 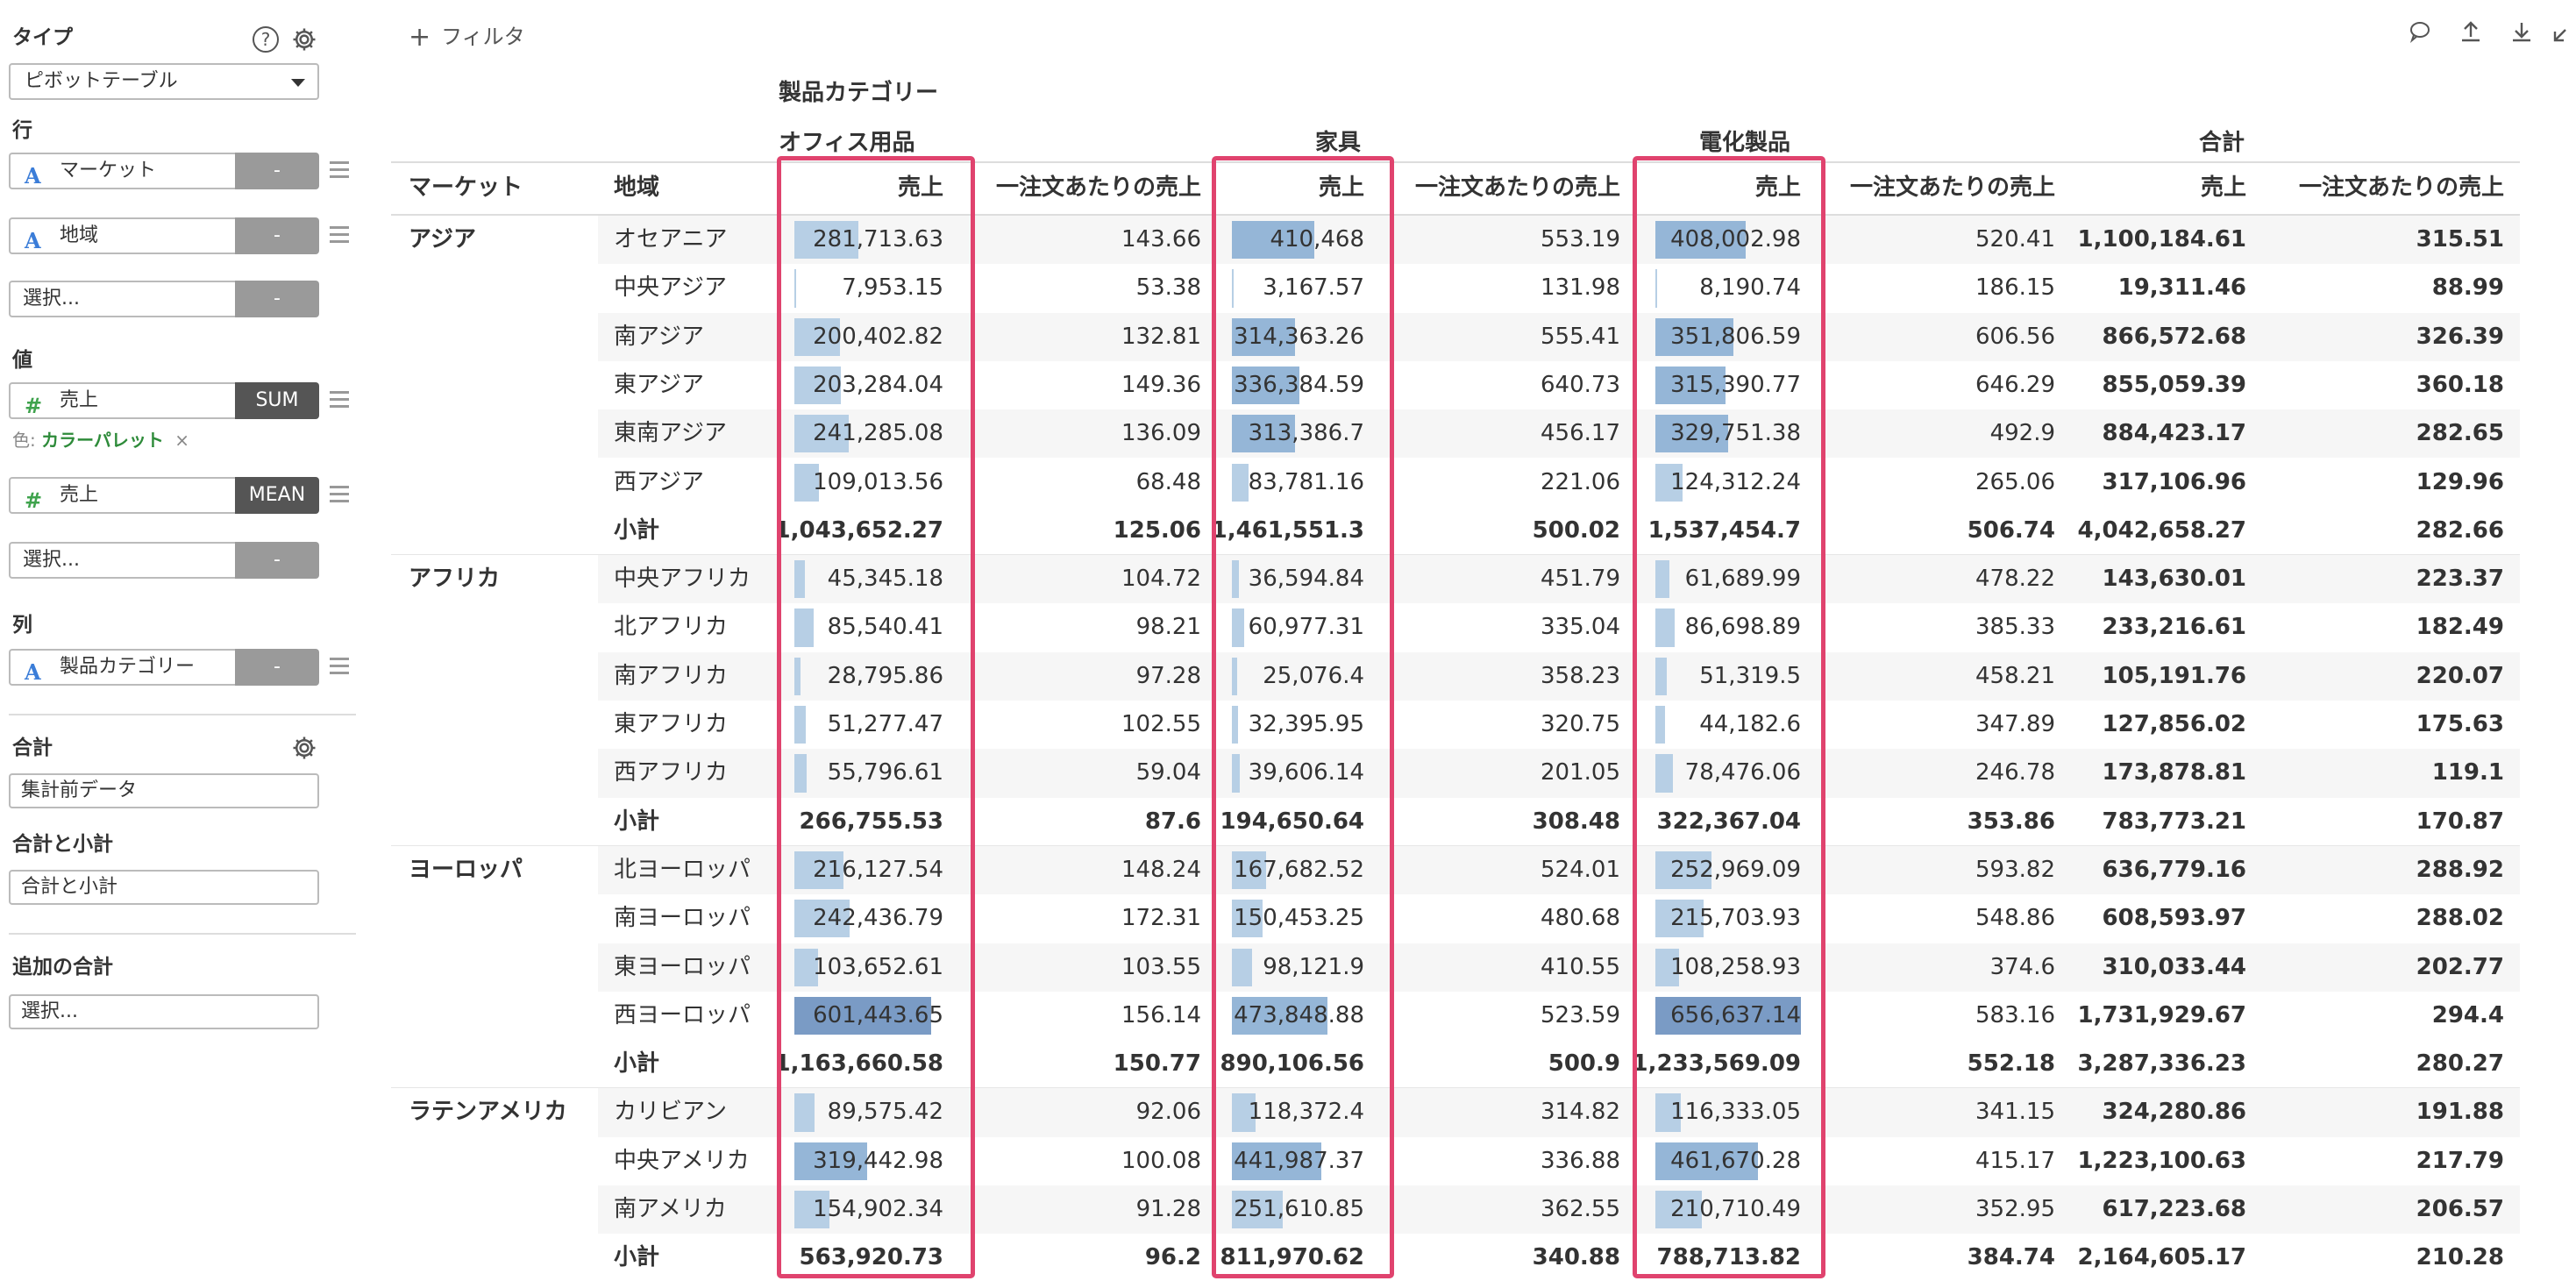 What do you see at coordinates (2222, 143) in the screenshot?
I see `category-header: 合計` at bounding box center [2222, 143].